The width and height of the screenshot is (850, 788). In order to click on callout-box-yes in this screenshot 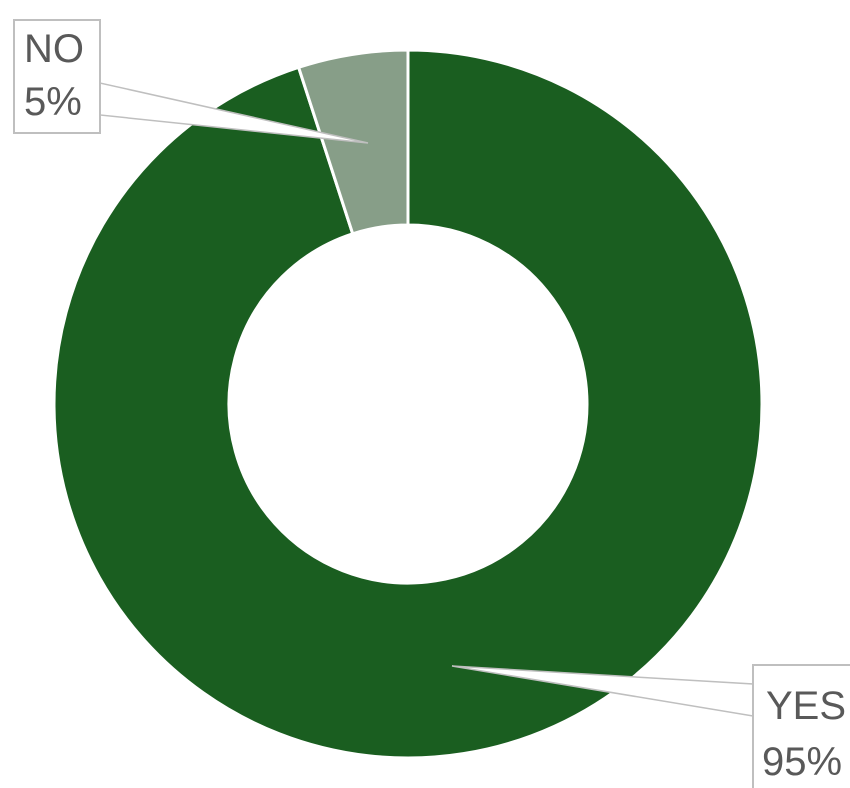, I will do `click(801, 726)`.